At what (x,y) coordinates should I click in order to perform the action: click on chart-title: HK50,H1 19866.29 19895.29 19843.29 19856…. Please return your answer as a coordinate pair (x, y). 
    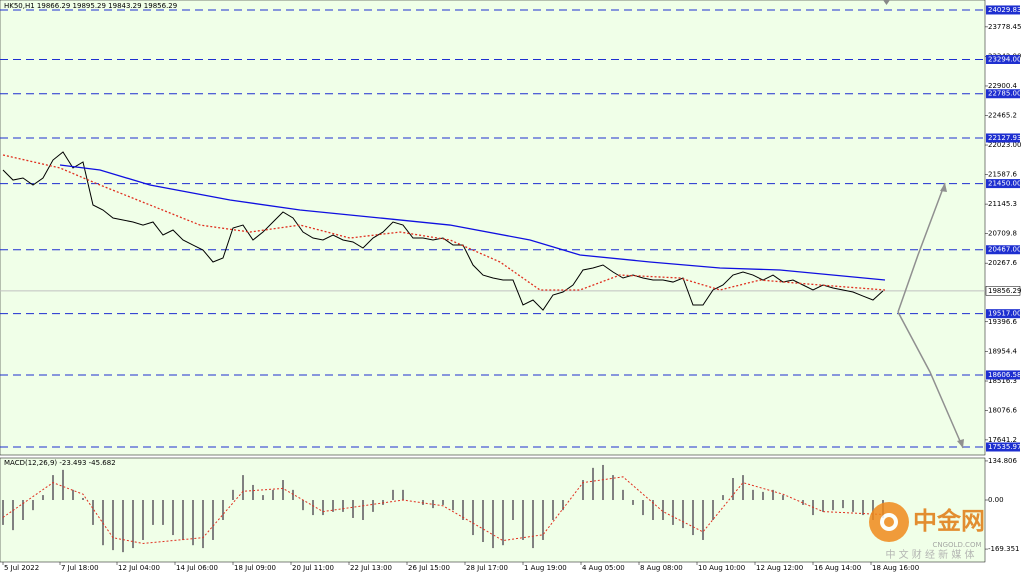
    Looking at the image, I should click on (90, 6).